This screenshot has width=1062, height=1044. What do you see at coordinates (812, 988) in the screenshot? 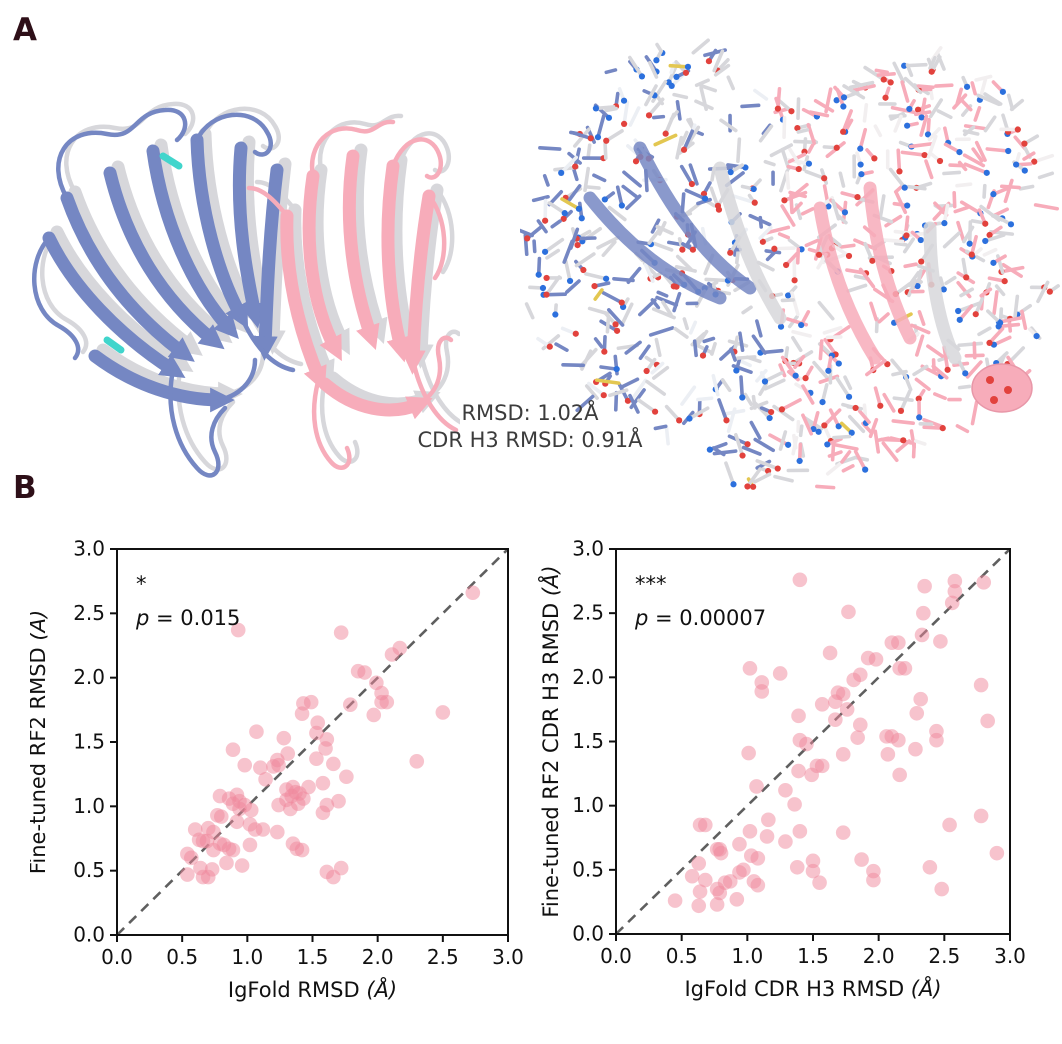
I see `x-axis-label: IgFold CDR H3 RMSD (Å)` at bounding box center [812, 988].